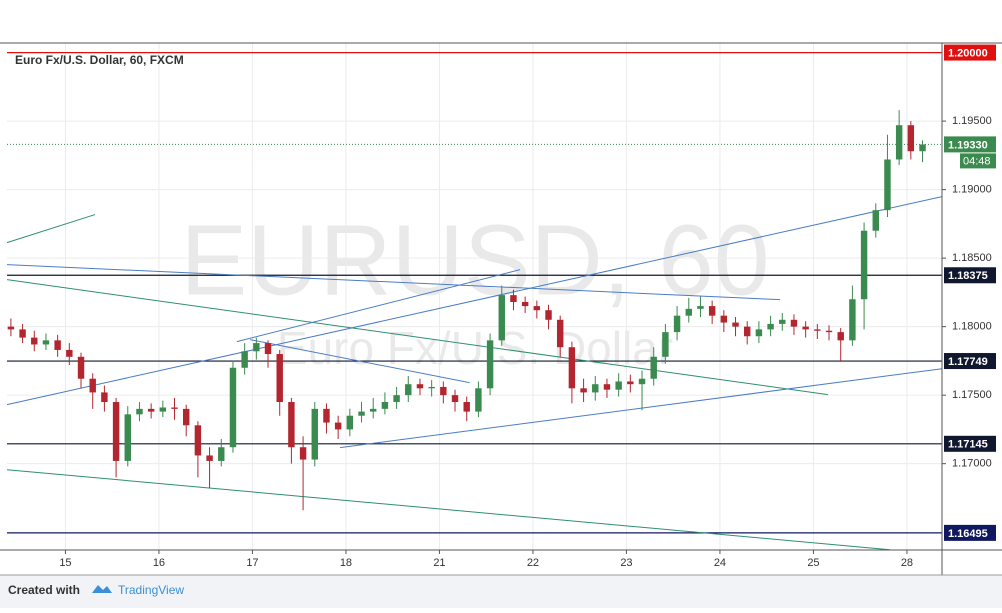  Describe the element at coordinates (346, 563) in the screenshot. I see `x-tick-label: 18` at that location.